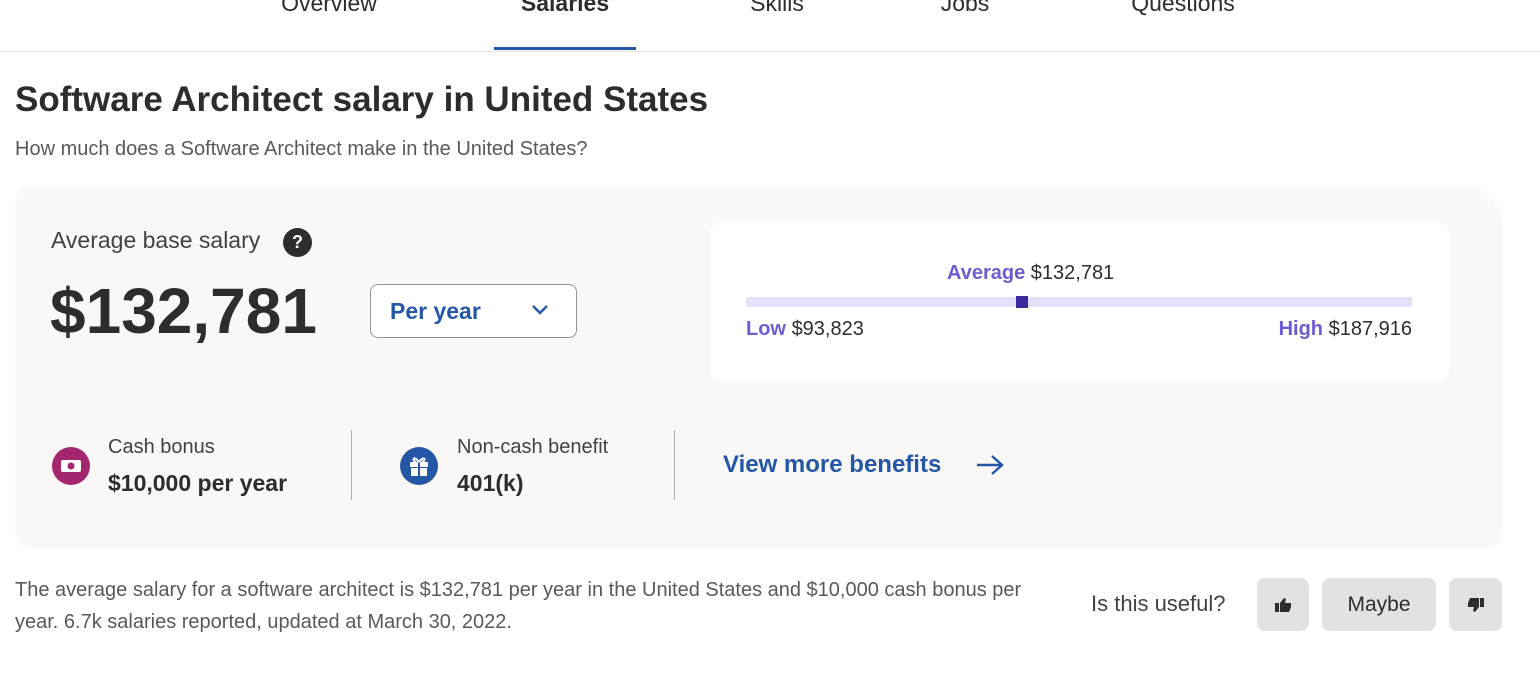 The image size is (1540, 674). Describe the element at coordinates (990, 465) in the screenshot. I see `arrow-icon` at that location.